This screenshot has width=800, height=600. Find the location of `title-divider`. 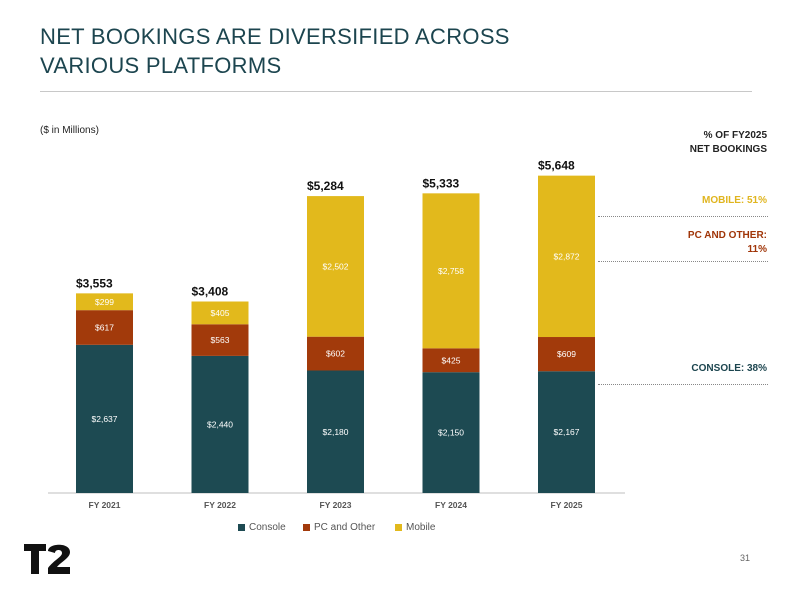

title-divider is located at coordinates (396, 91).